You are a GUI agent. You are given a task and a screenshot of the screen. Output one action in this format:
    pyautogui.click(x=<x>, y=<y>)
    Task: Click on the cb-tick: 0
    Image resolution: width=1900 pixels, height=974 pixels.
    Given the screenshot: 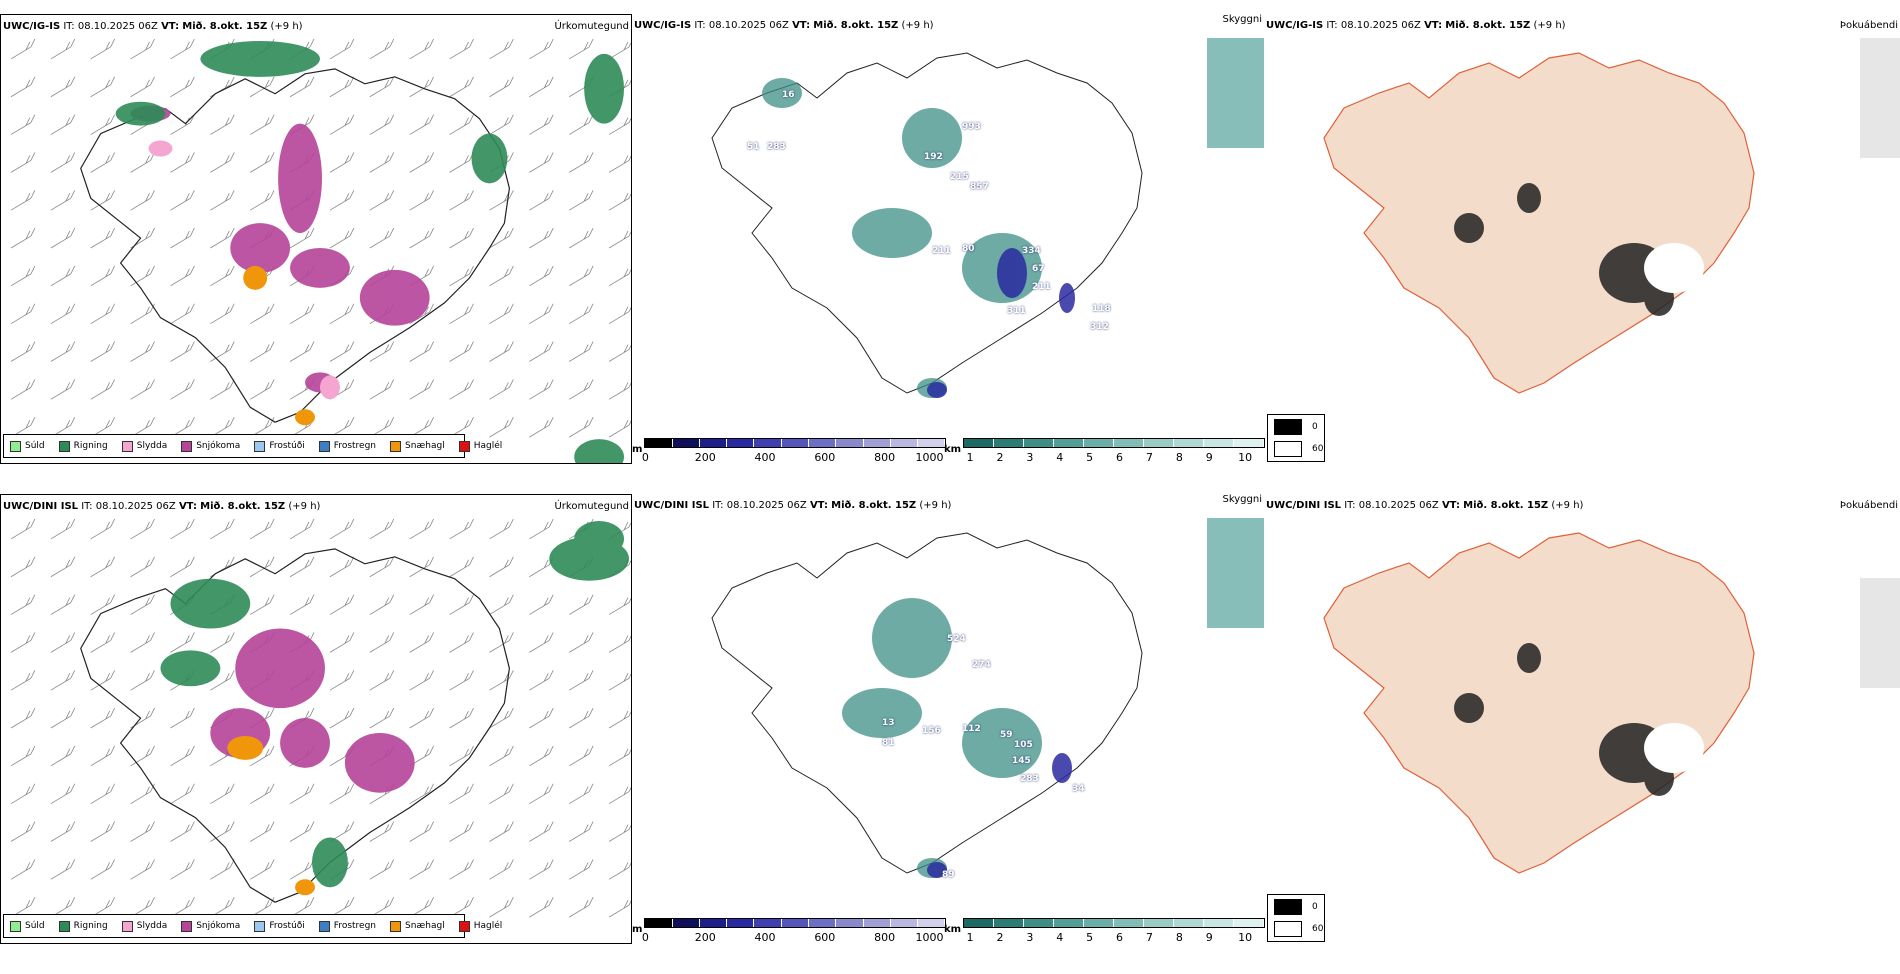 What is the action you would take?
    pyautogui.click(x=645, y=457)
    